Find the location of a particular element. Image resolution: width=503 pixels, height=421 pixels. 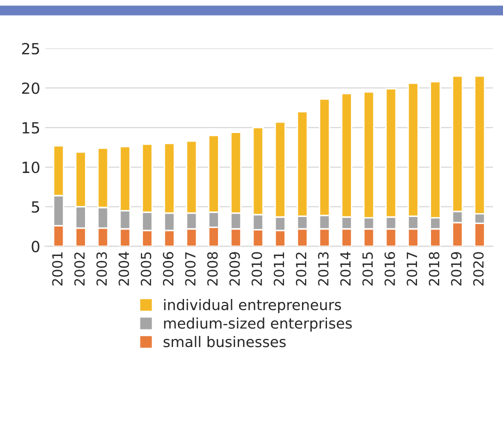

x-tick-label: 2018 is located at coordinates (434, 269).